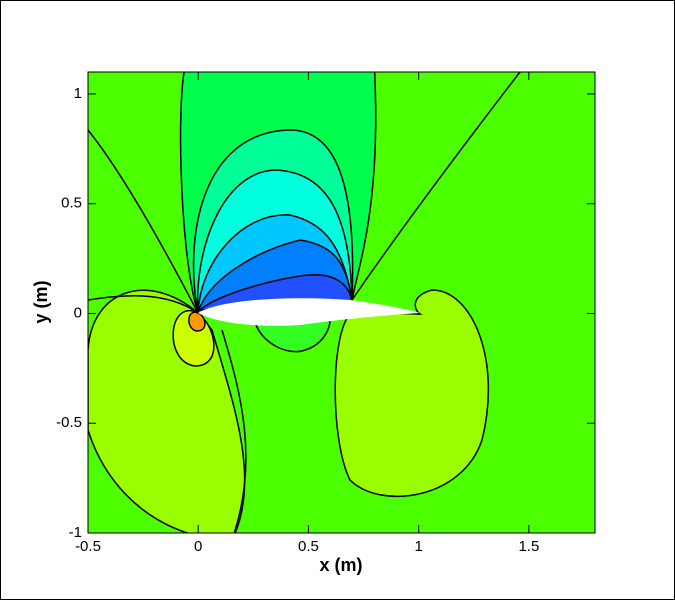 The image size is (675, 600). What do you see at coordinates (198, 546) in the screenshot?
I see `x-tick-label: 0` at bounding box center [198, 546].